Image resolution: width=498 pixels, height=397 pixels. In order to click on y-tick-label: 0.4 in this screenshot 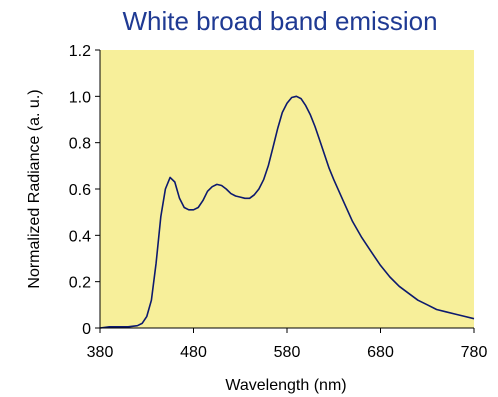, I will do `click(80, 236)`.